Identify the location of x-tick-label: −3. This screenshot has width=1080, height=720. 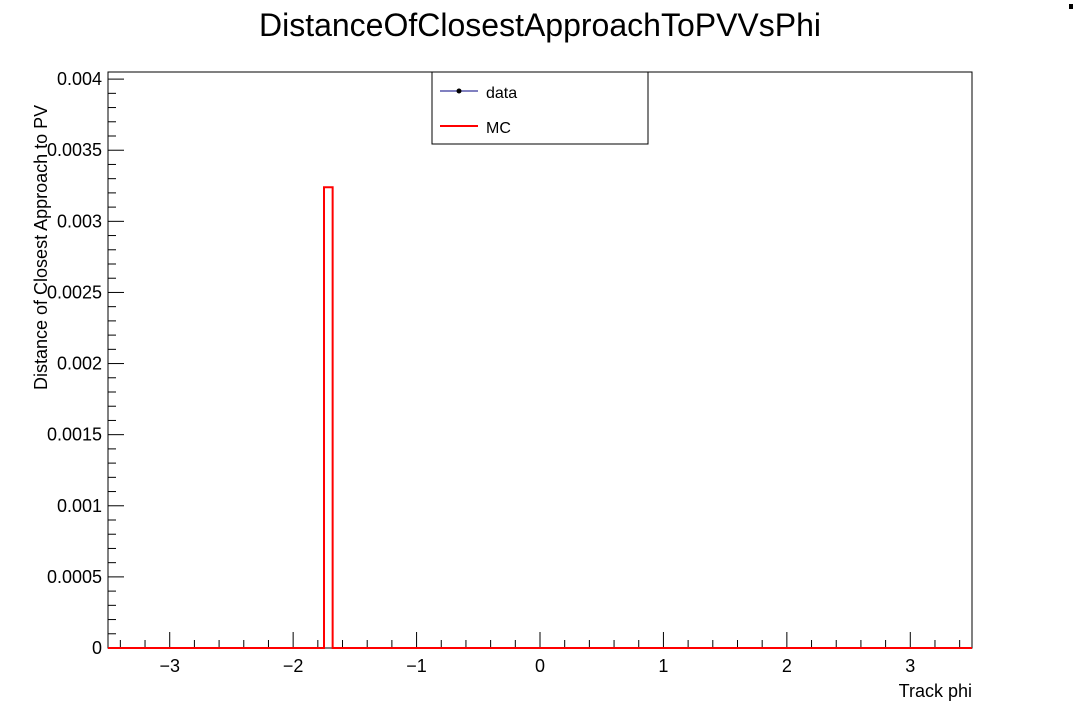
(169, 666).